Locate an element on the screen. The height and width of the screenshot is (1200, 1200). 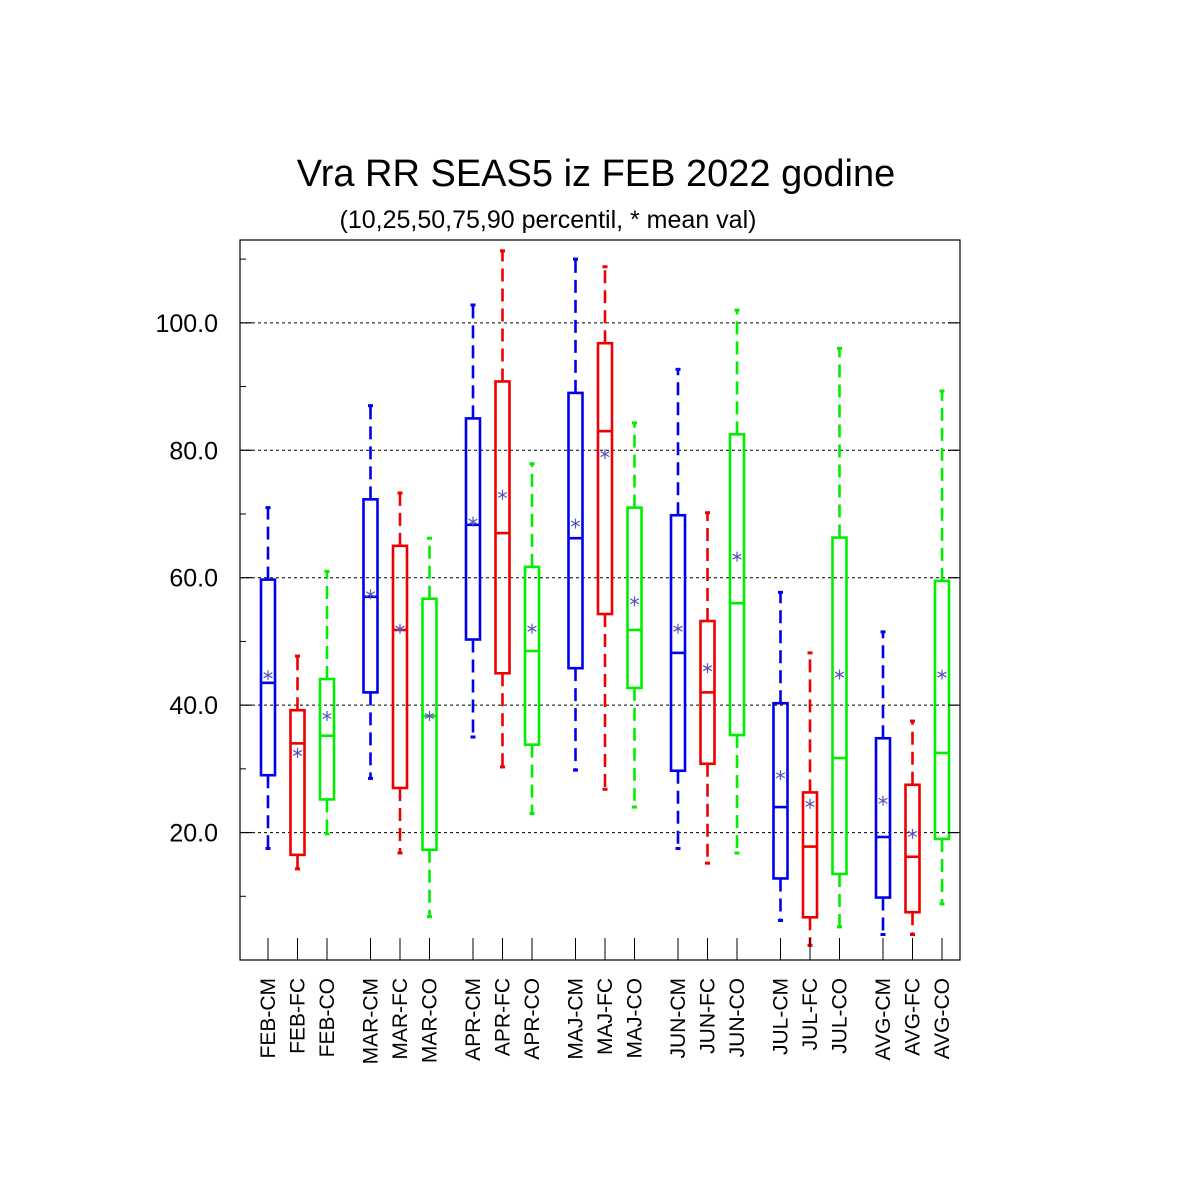
x-tick-label: FEB-FC is located at coordinates (298, 1016).